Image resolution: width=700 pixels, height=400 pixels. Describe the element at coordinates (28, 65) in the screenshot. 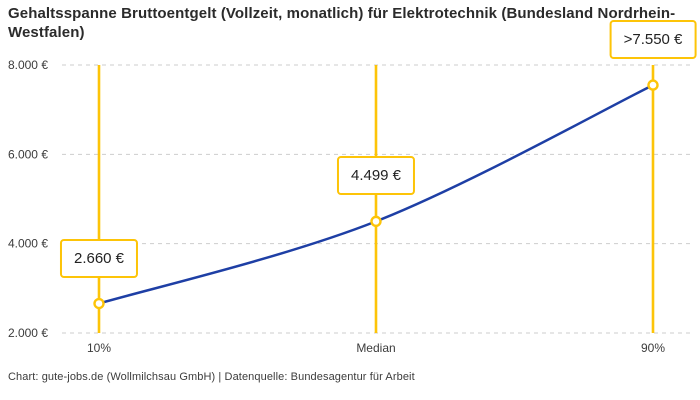

I see `y-axis-tick-label: 8.000 €` at that location.